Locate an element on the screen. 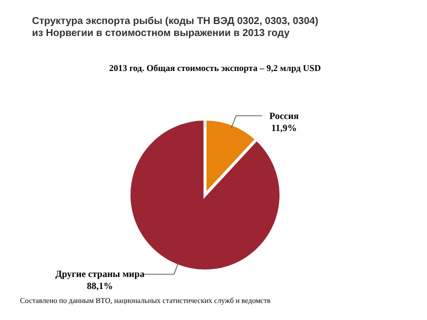 The width and height of the screenshot is (427, 320). slice-label: Россия is located at coordinates (284, 117).